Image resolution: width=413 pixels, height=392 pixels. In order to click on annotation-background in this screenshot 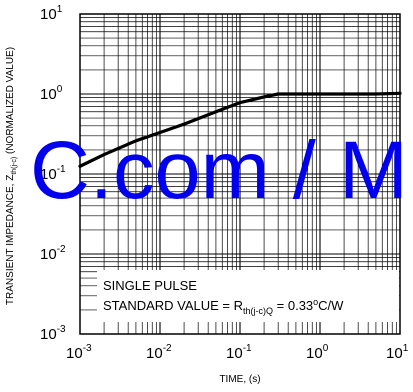, I will do `click(248, 296)`.